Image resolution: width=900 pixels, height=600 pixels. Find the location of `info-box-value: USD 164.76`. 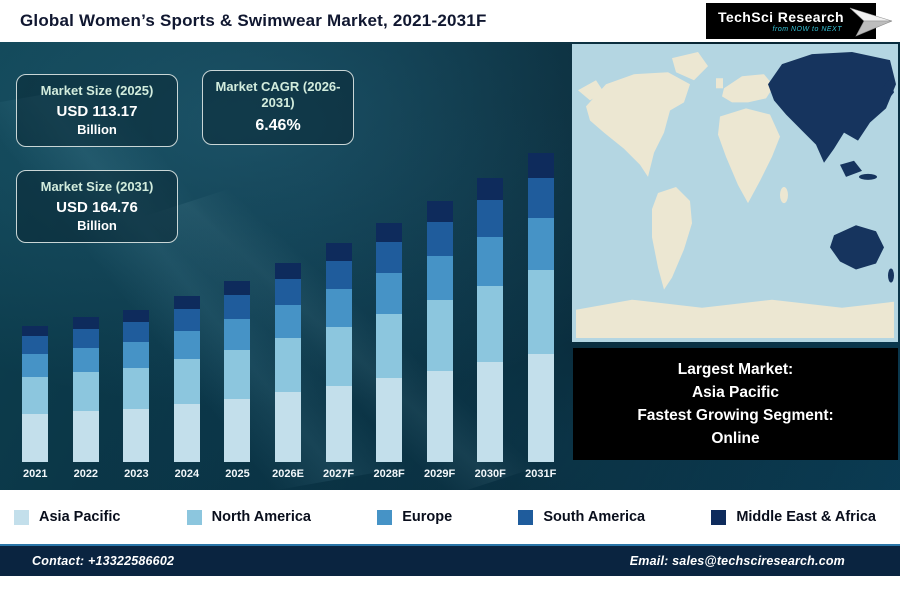

info-box-value: USD 164.76 is located at coordinates (97, 208).